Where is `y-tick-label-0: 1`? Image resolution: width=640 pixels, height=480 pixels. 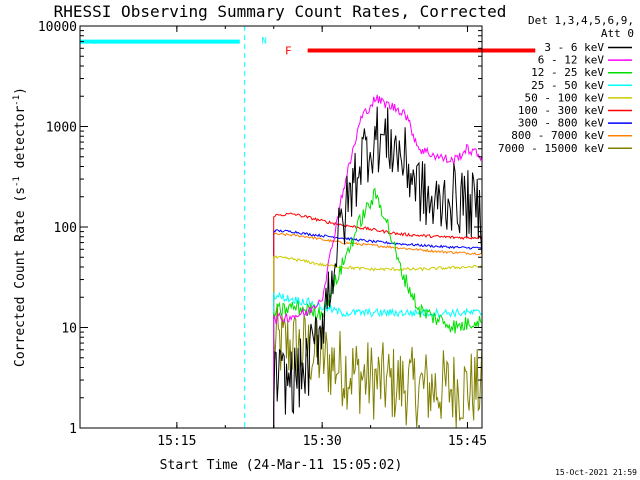
y-tick-label-0: 1 is located at coordinates (73, 429).